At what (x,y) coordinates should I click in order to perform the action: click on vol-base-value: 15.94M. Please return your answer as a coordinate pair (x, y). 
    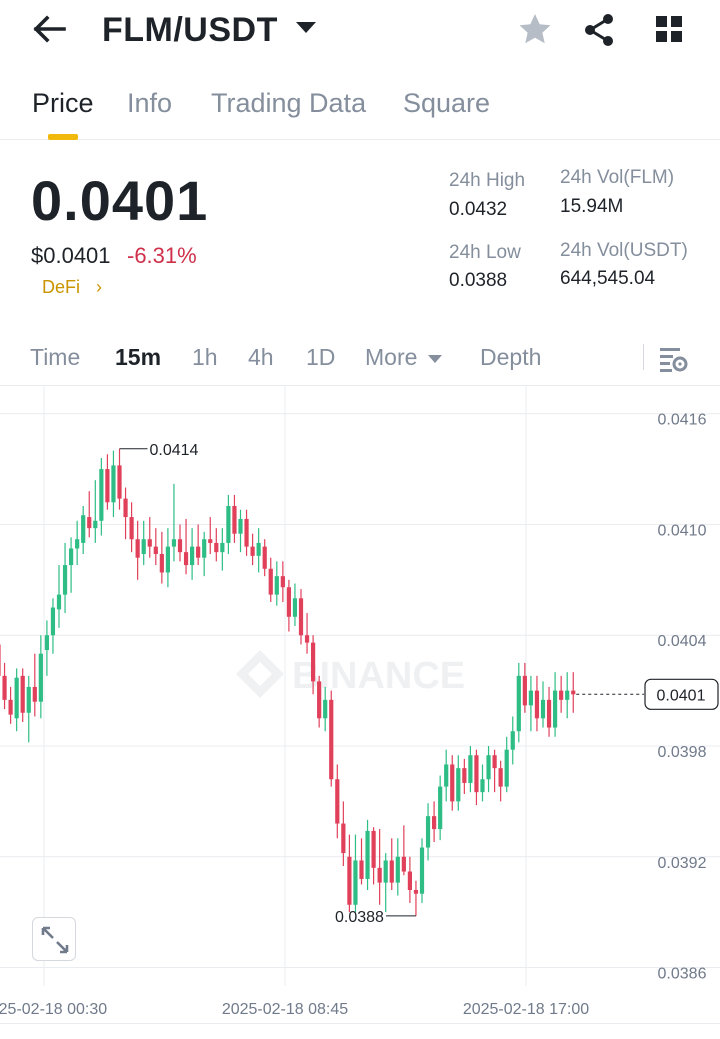
    Looking at the image, I should click on (592, 206).